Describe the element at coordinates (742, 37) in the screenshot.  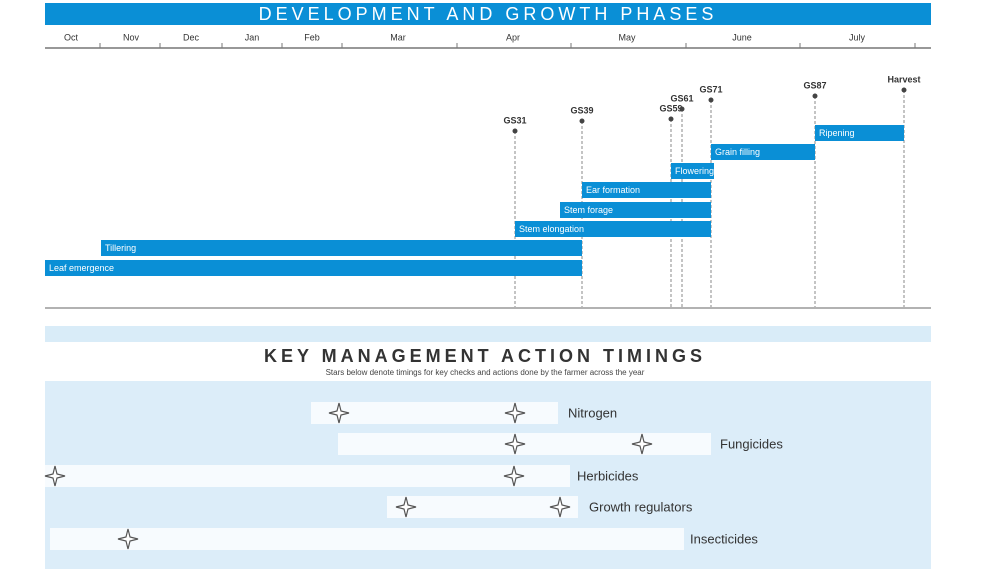
I see `month-label: June` at that location.